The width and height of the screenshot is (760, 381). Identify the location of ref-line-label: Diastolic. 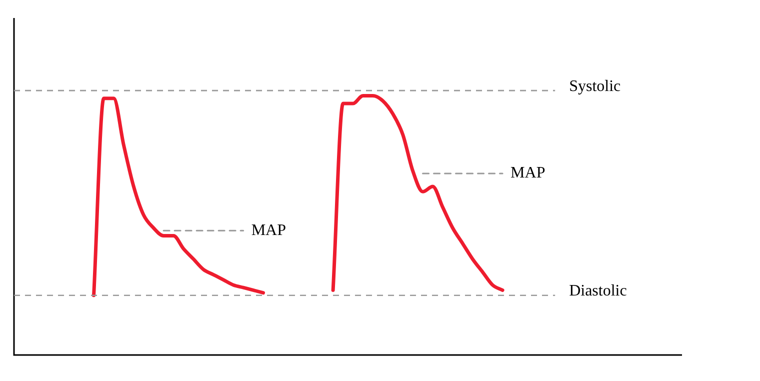
(598, 291).